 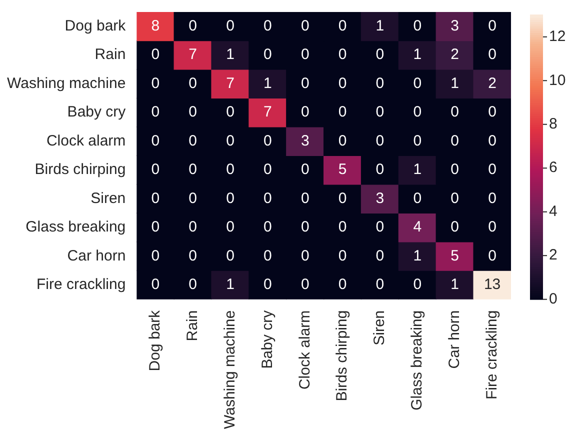 I want to click on y-tick-label: Siren, so click(x=108, y=198).